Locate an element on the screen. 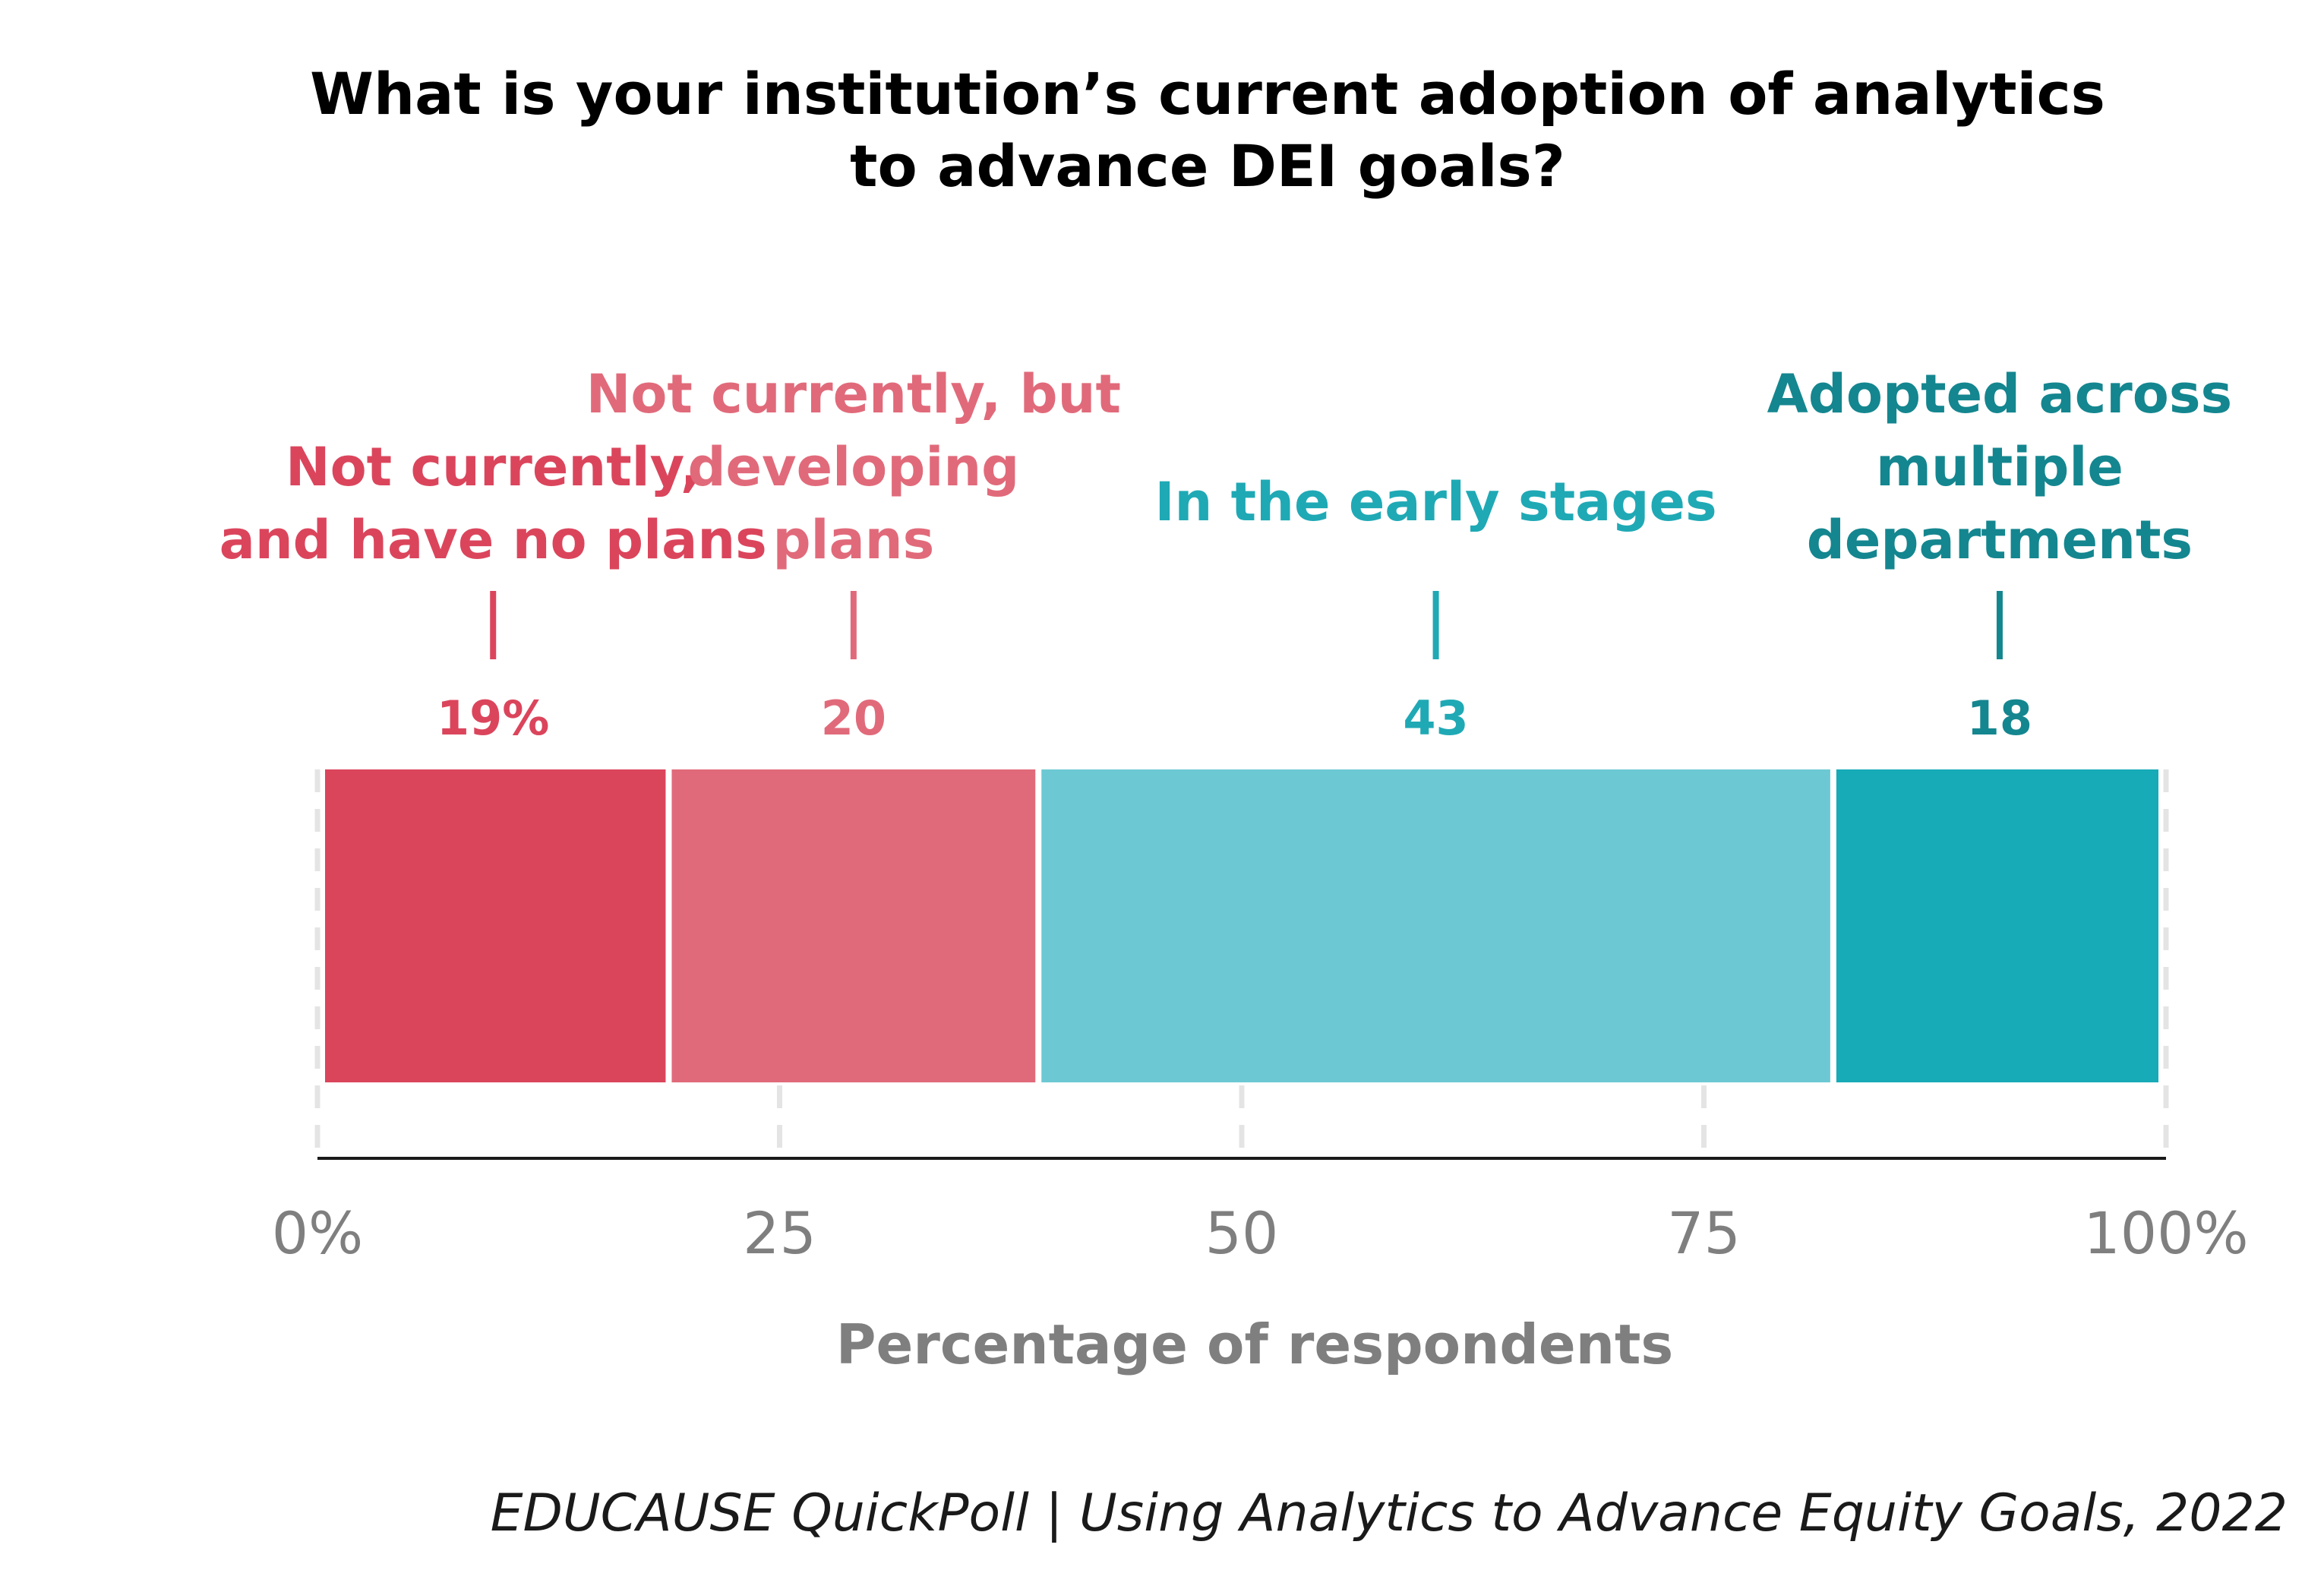 The height and width of the screenshot is (1570, 2324). category-label-0-line-0: Not currently, is located at coordinates (493, 467).